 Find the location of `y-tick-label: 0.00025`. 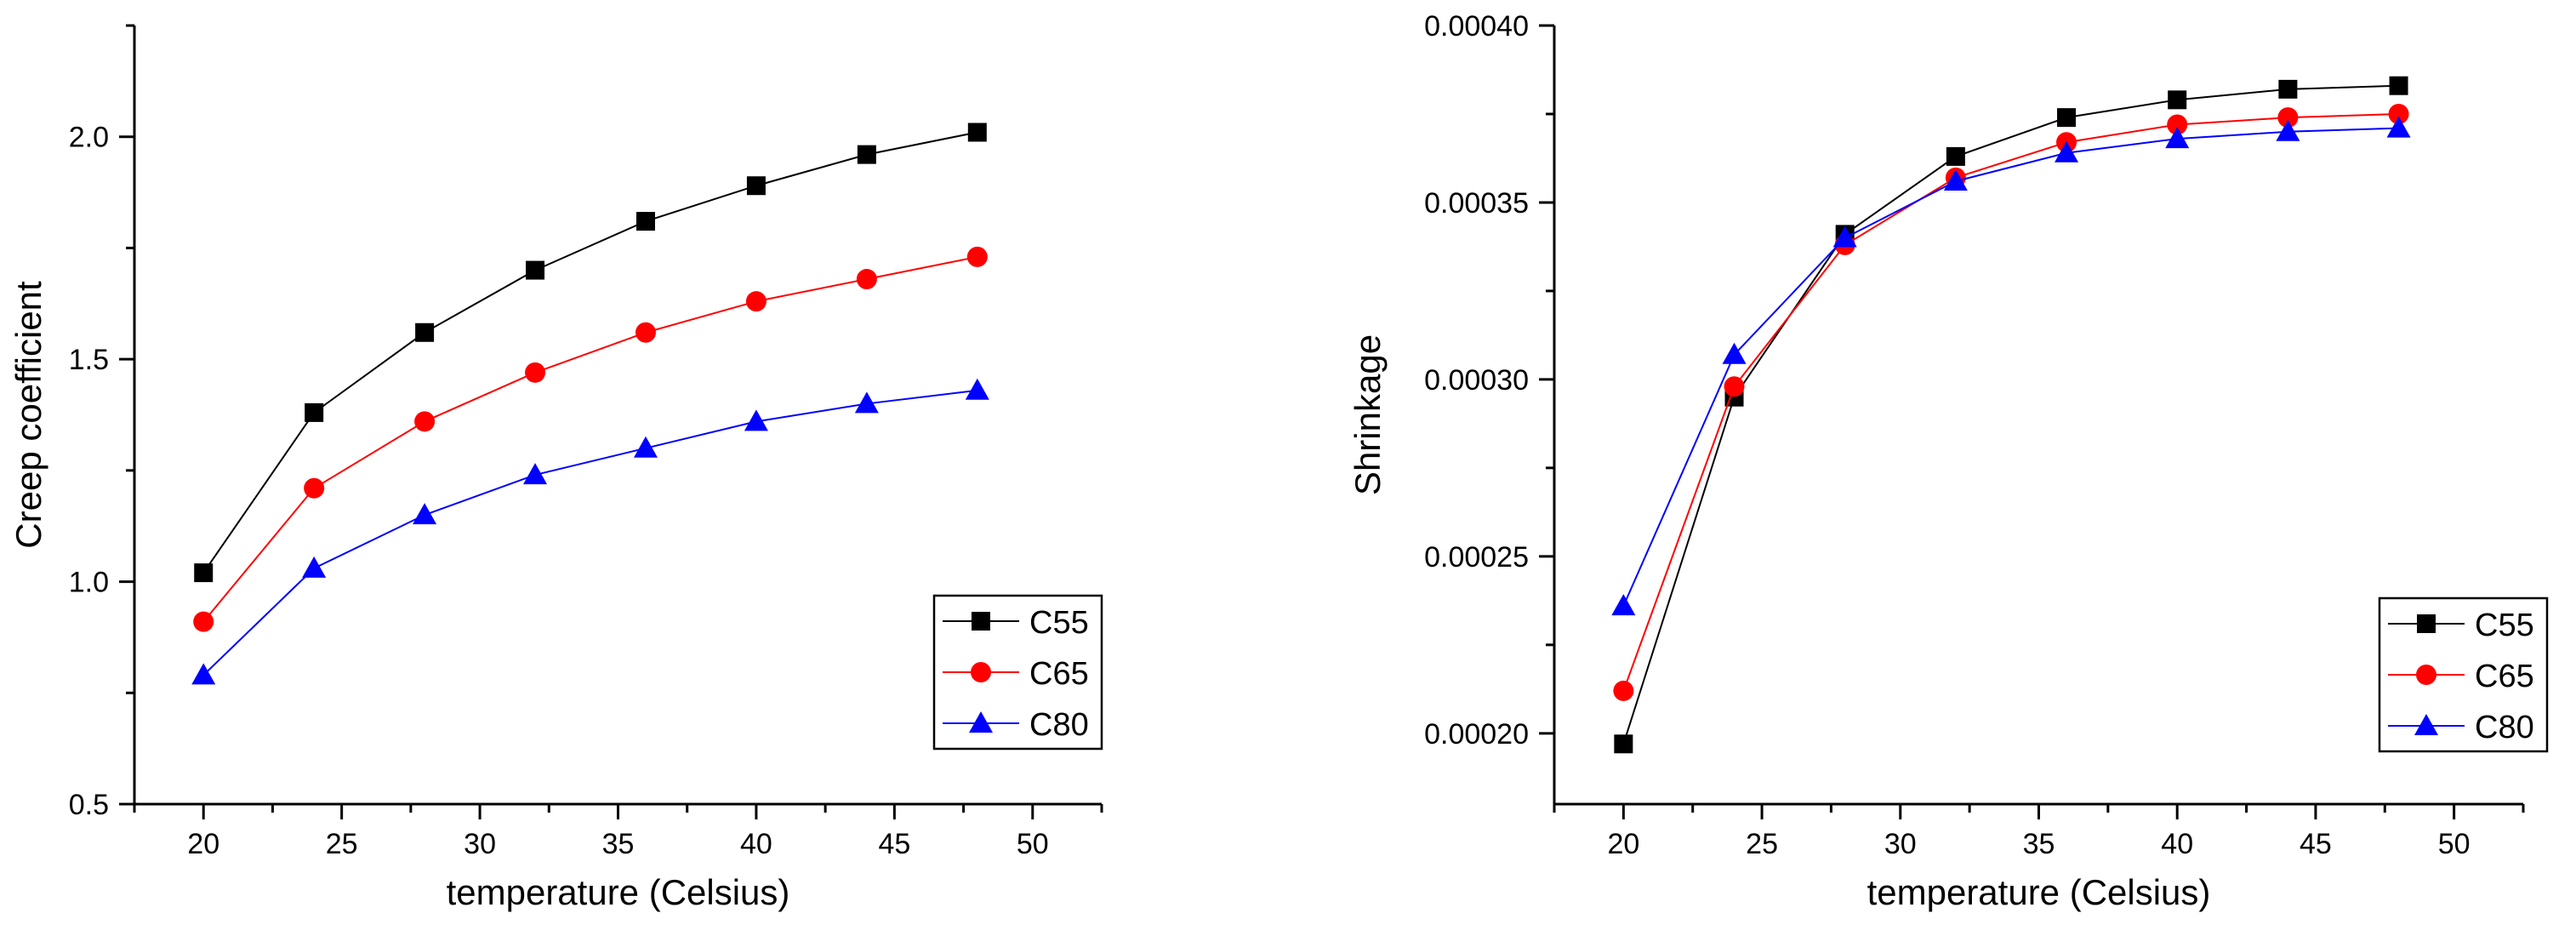

y-tick-label: 0.00025 is located at coordinates (1476, 557).